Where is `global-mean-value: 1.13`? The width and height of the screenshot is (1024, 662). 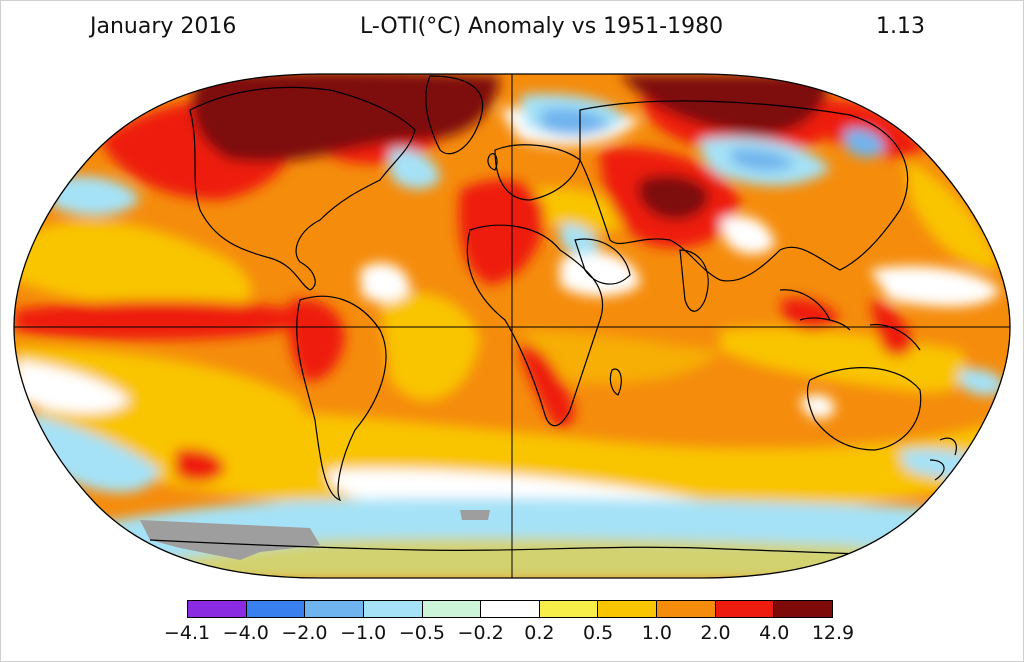
global-mean-value: 1.13 is located at coordinates (900, 26).